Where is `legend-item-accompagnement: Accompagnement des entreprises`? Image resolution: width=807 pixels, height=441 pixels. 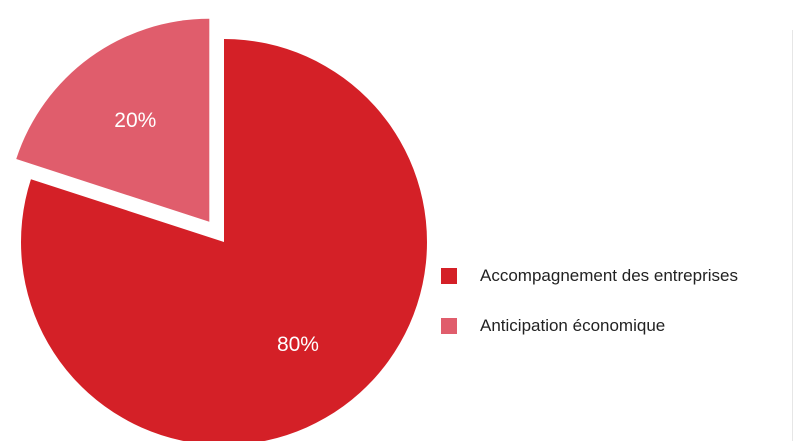 legend-item-accompagnement: Accompagnement des entreprises is located at coordinates (589, 276).